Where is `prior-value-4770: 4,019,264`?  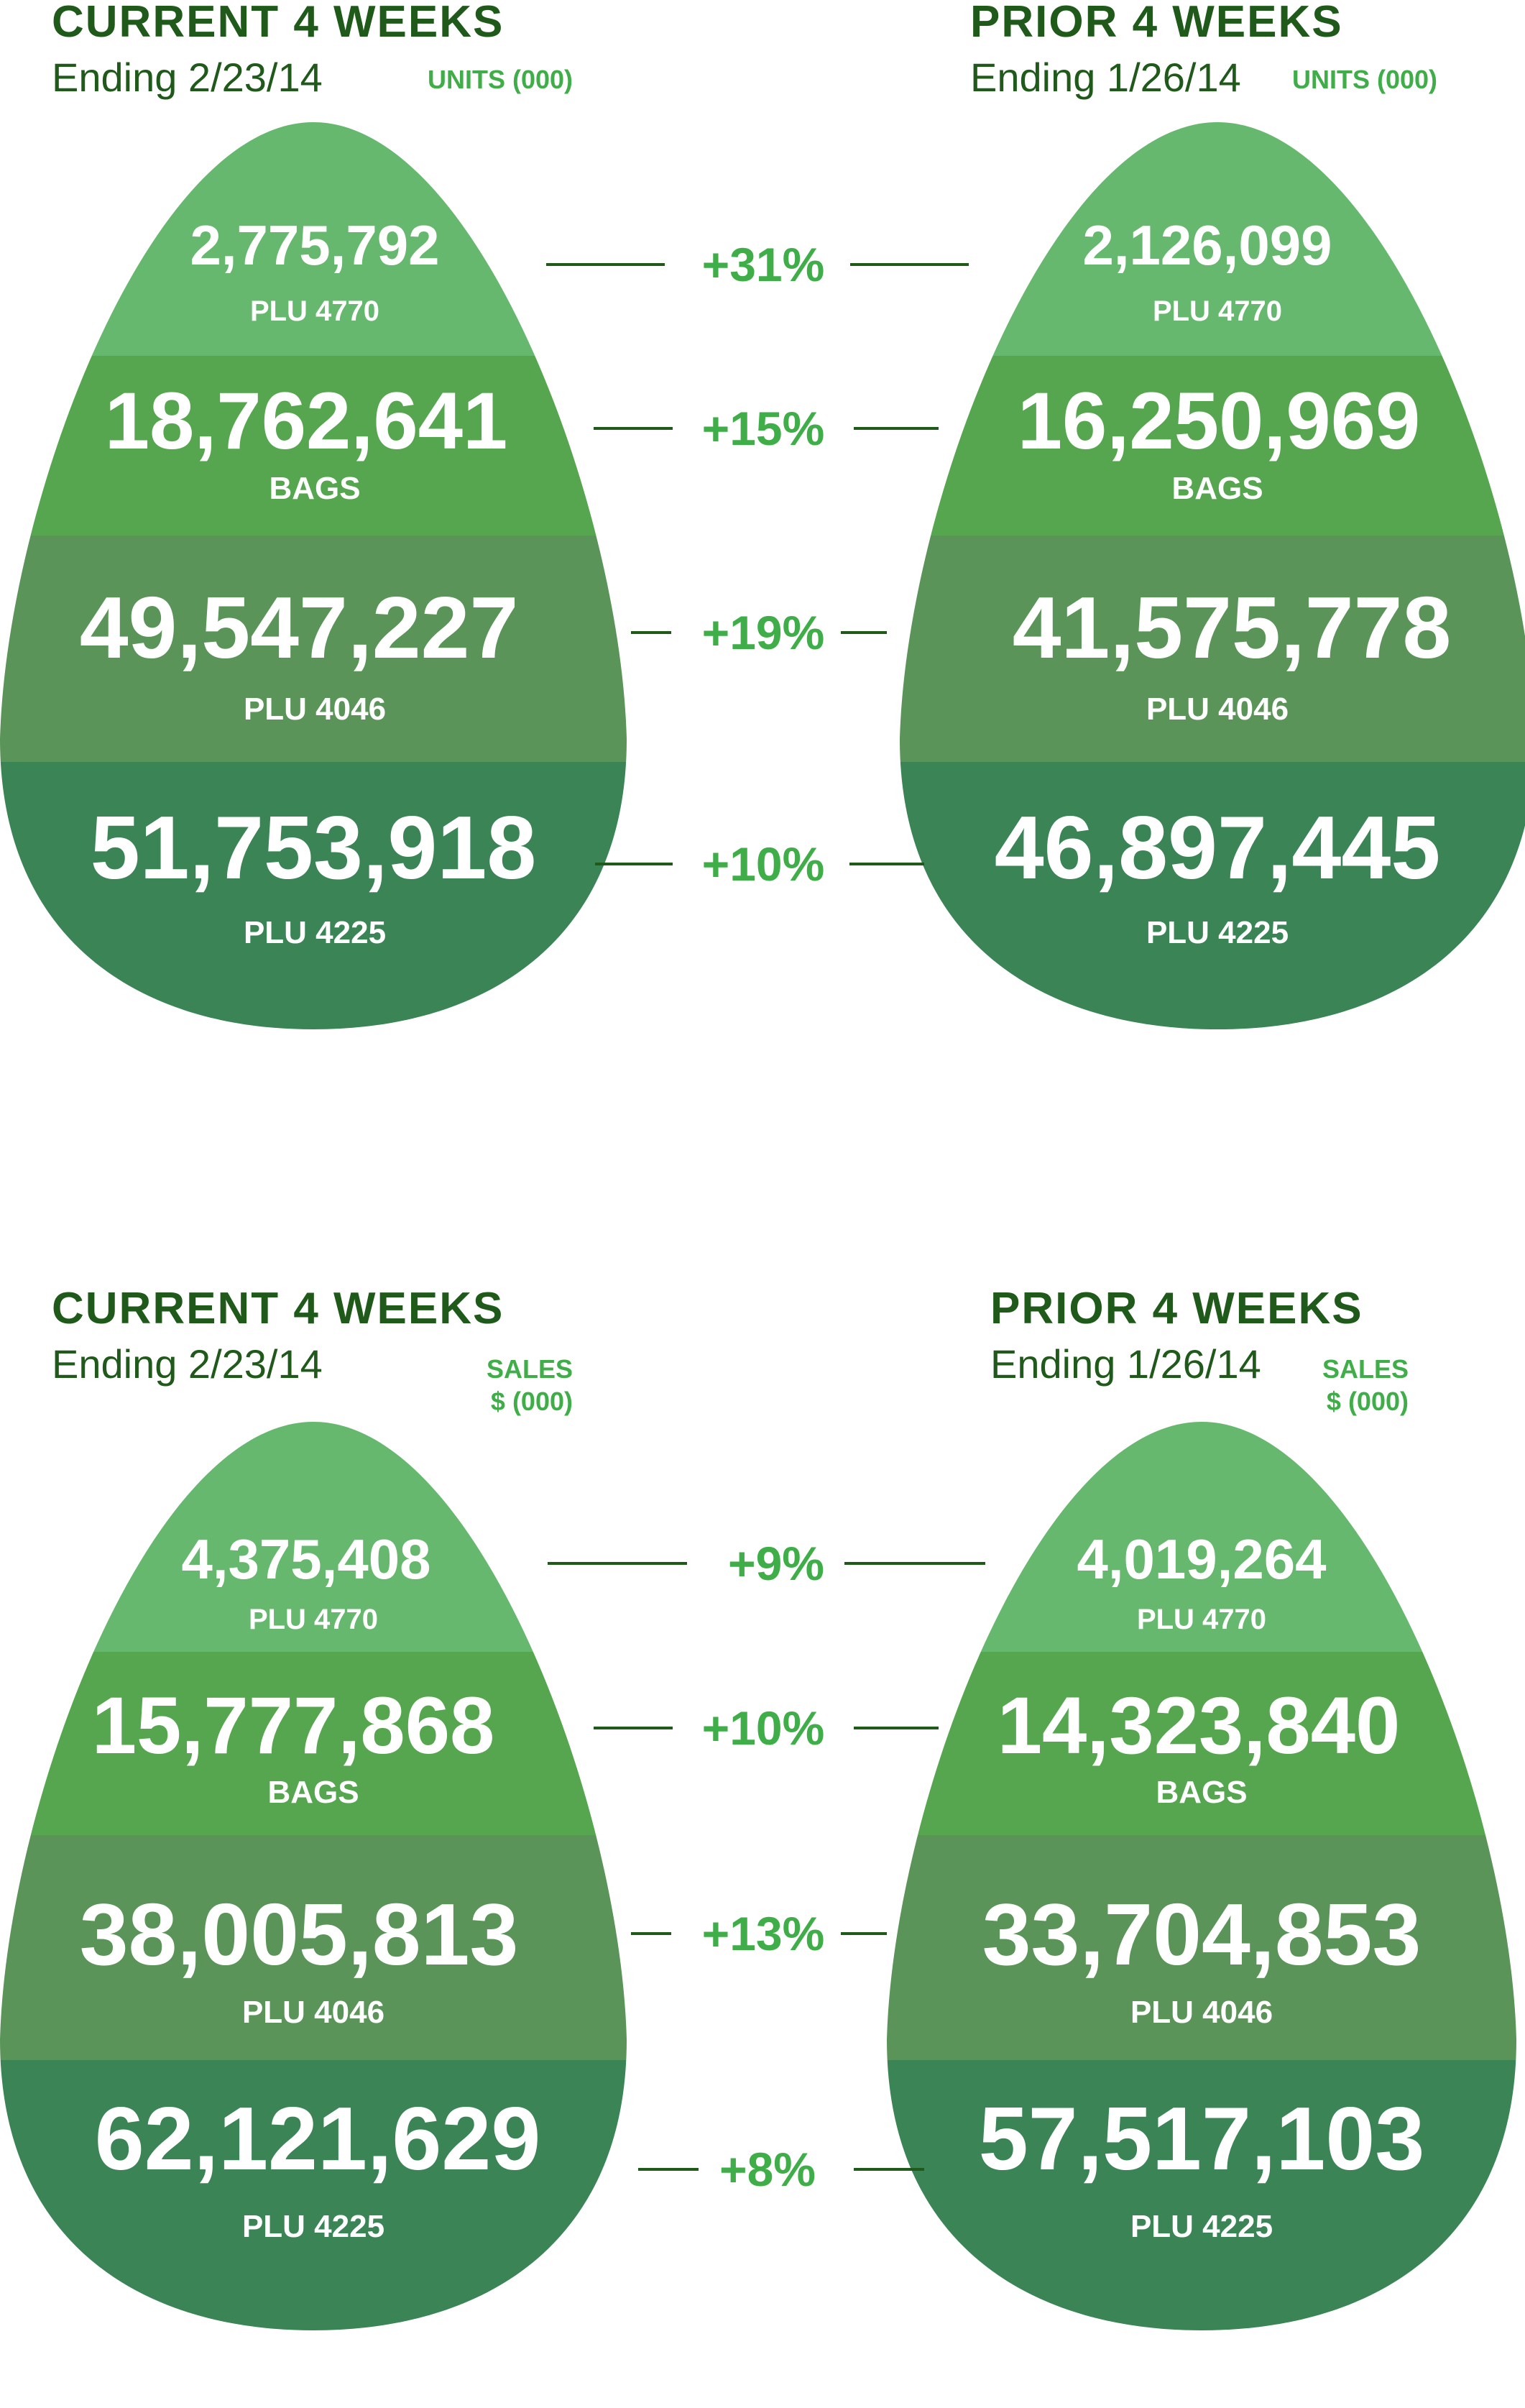 prior-value-4770: 4,019,264 is located at coordinates (1202, 1559).